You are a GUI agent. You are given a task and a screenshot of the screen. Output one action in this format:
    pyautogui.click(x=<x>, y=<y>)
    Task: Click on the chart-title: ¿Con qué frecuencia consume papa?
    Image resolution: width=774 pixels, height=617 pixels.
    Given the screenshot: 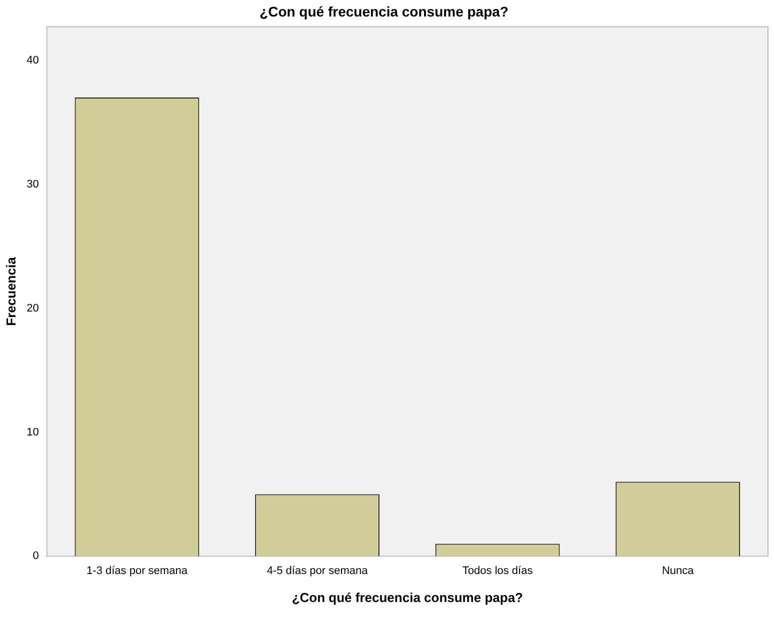 What is the action you would take?
    pyautogui.click(x=384, y=11)
    